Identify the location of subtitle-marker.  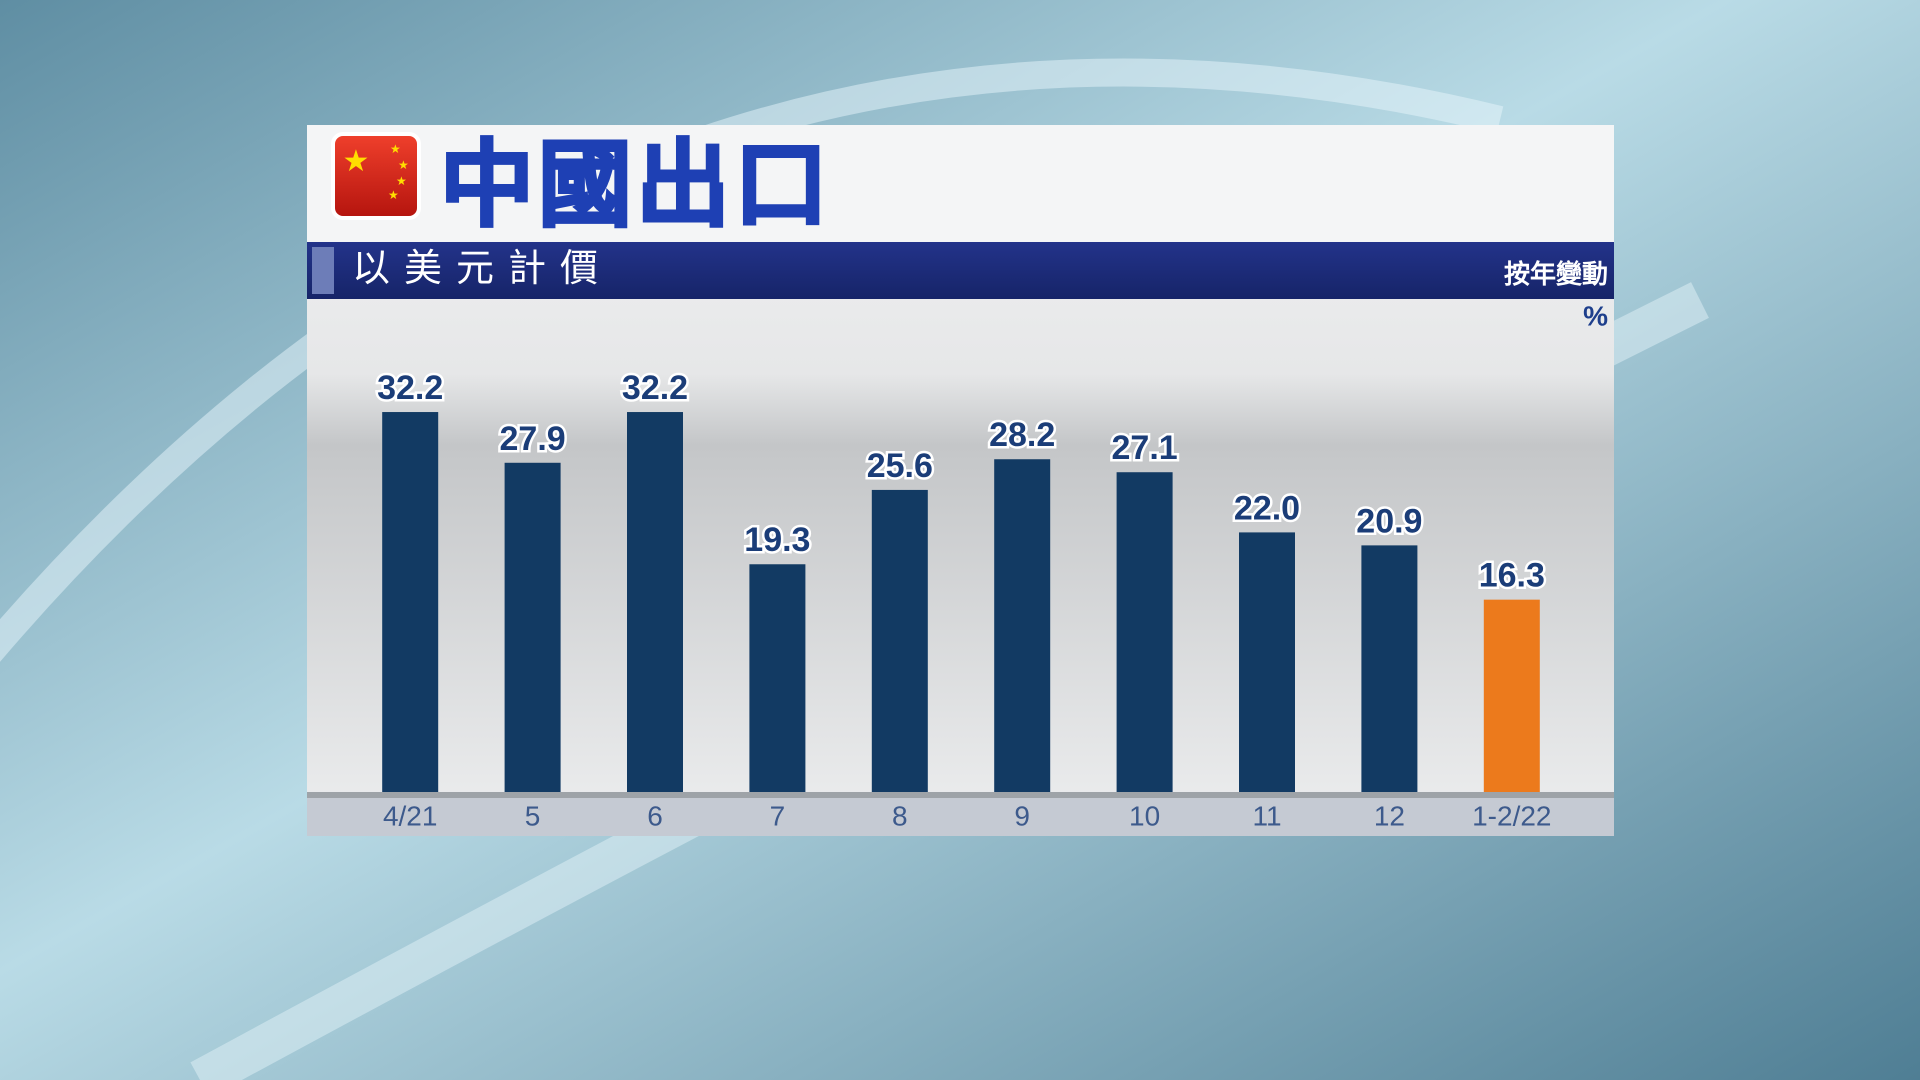
(323, 270).